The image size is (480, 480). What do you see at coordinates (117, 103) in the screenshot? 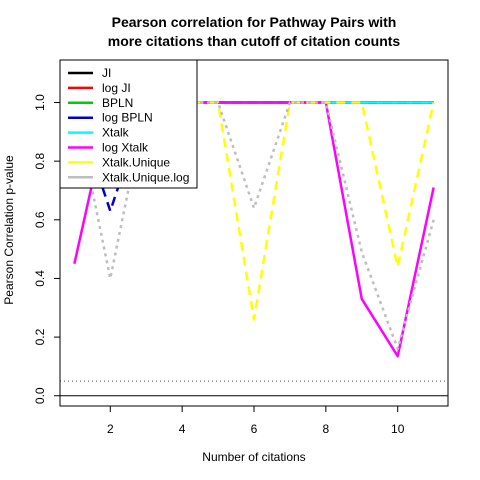
I see `legend-label-2: BPLN` at bounding box center [117, 103].